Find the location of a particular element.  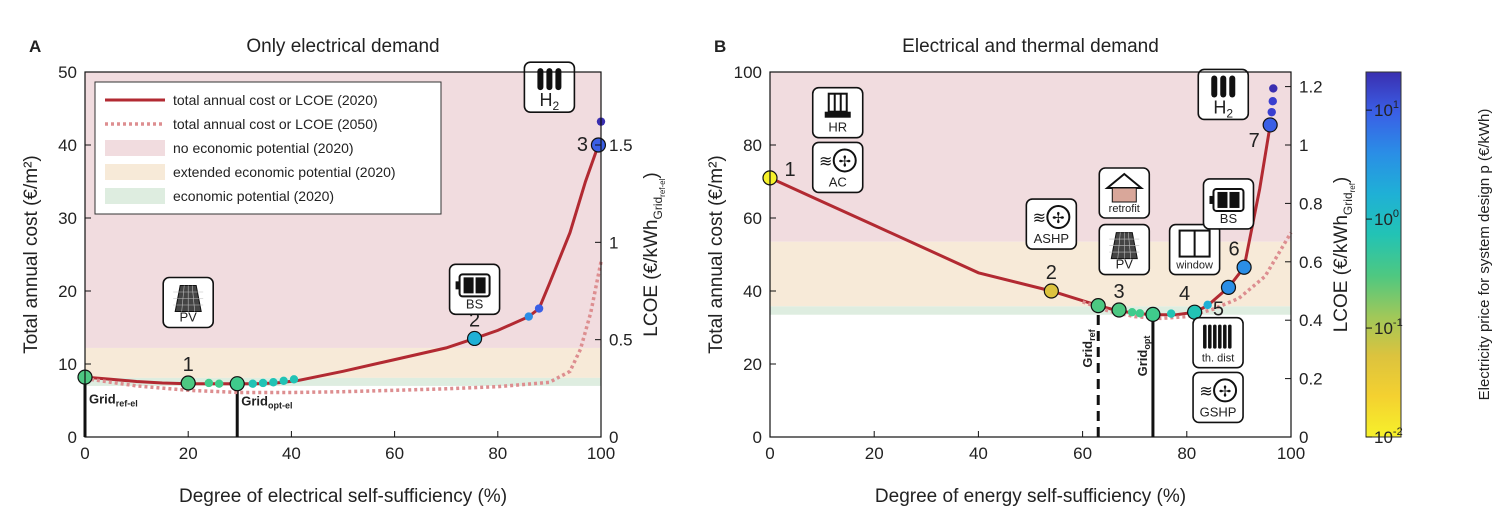

colorbar-tick-exp: -1 is located at coordinates (1398, 323).